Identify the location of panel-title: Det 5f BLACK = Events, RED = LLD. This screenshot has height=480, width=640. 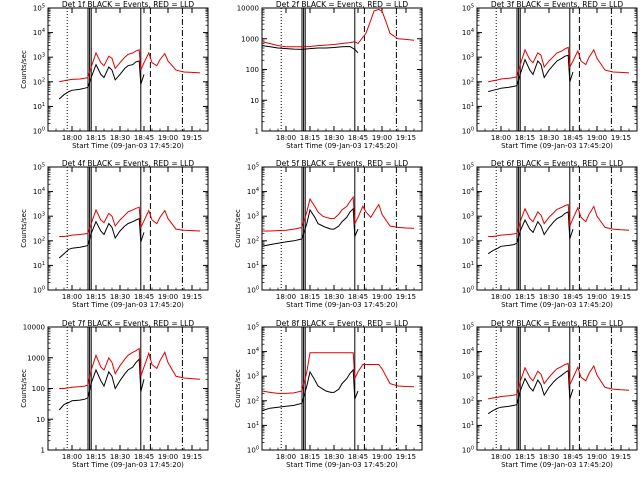
(342, 163).